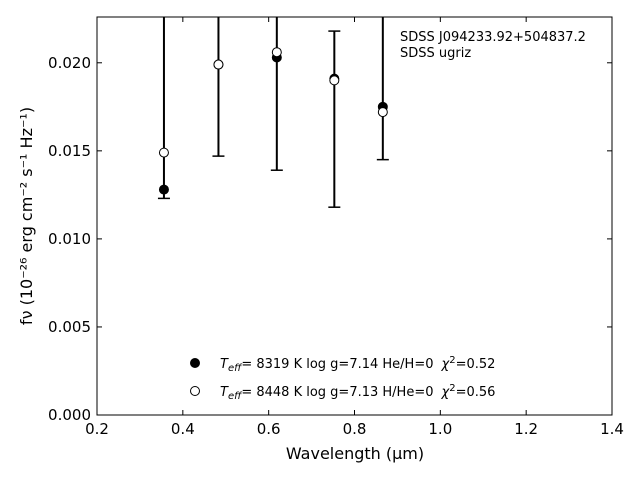 The height and width of the screenshot is (480, 640). Describe the element at coordinates (69, 151) in the screenshot. I see `y-tick-label-3: 0.015` at that location.